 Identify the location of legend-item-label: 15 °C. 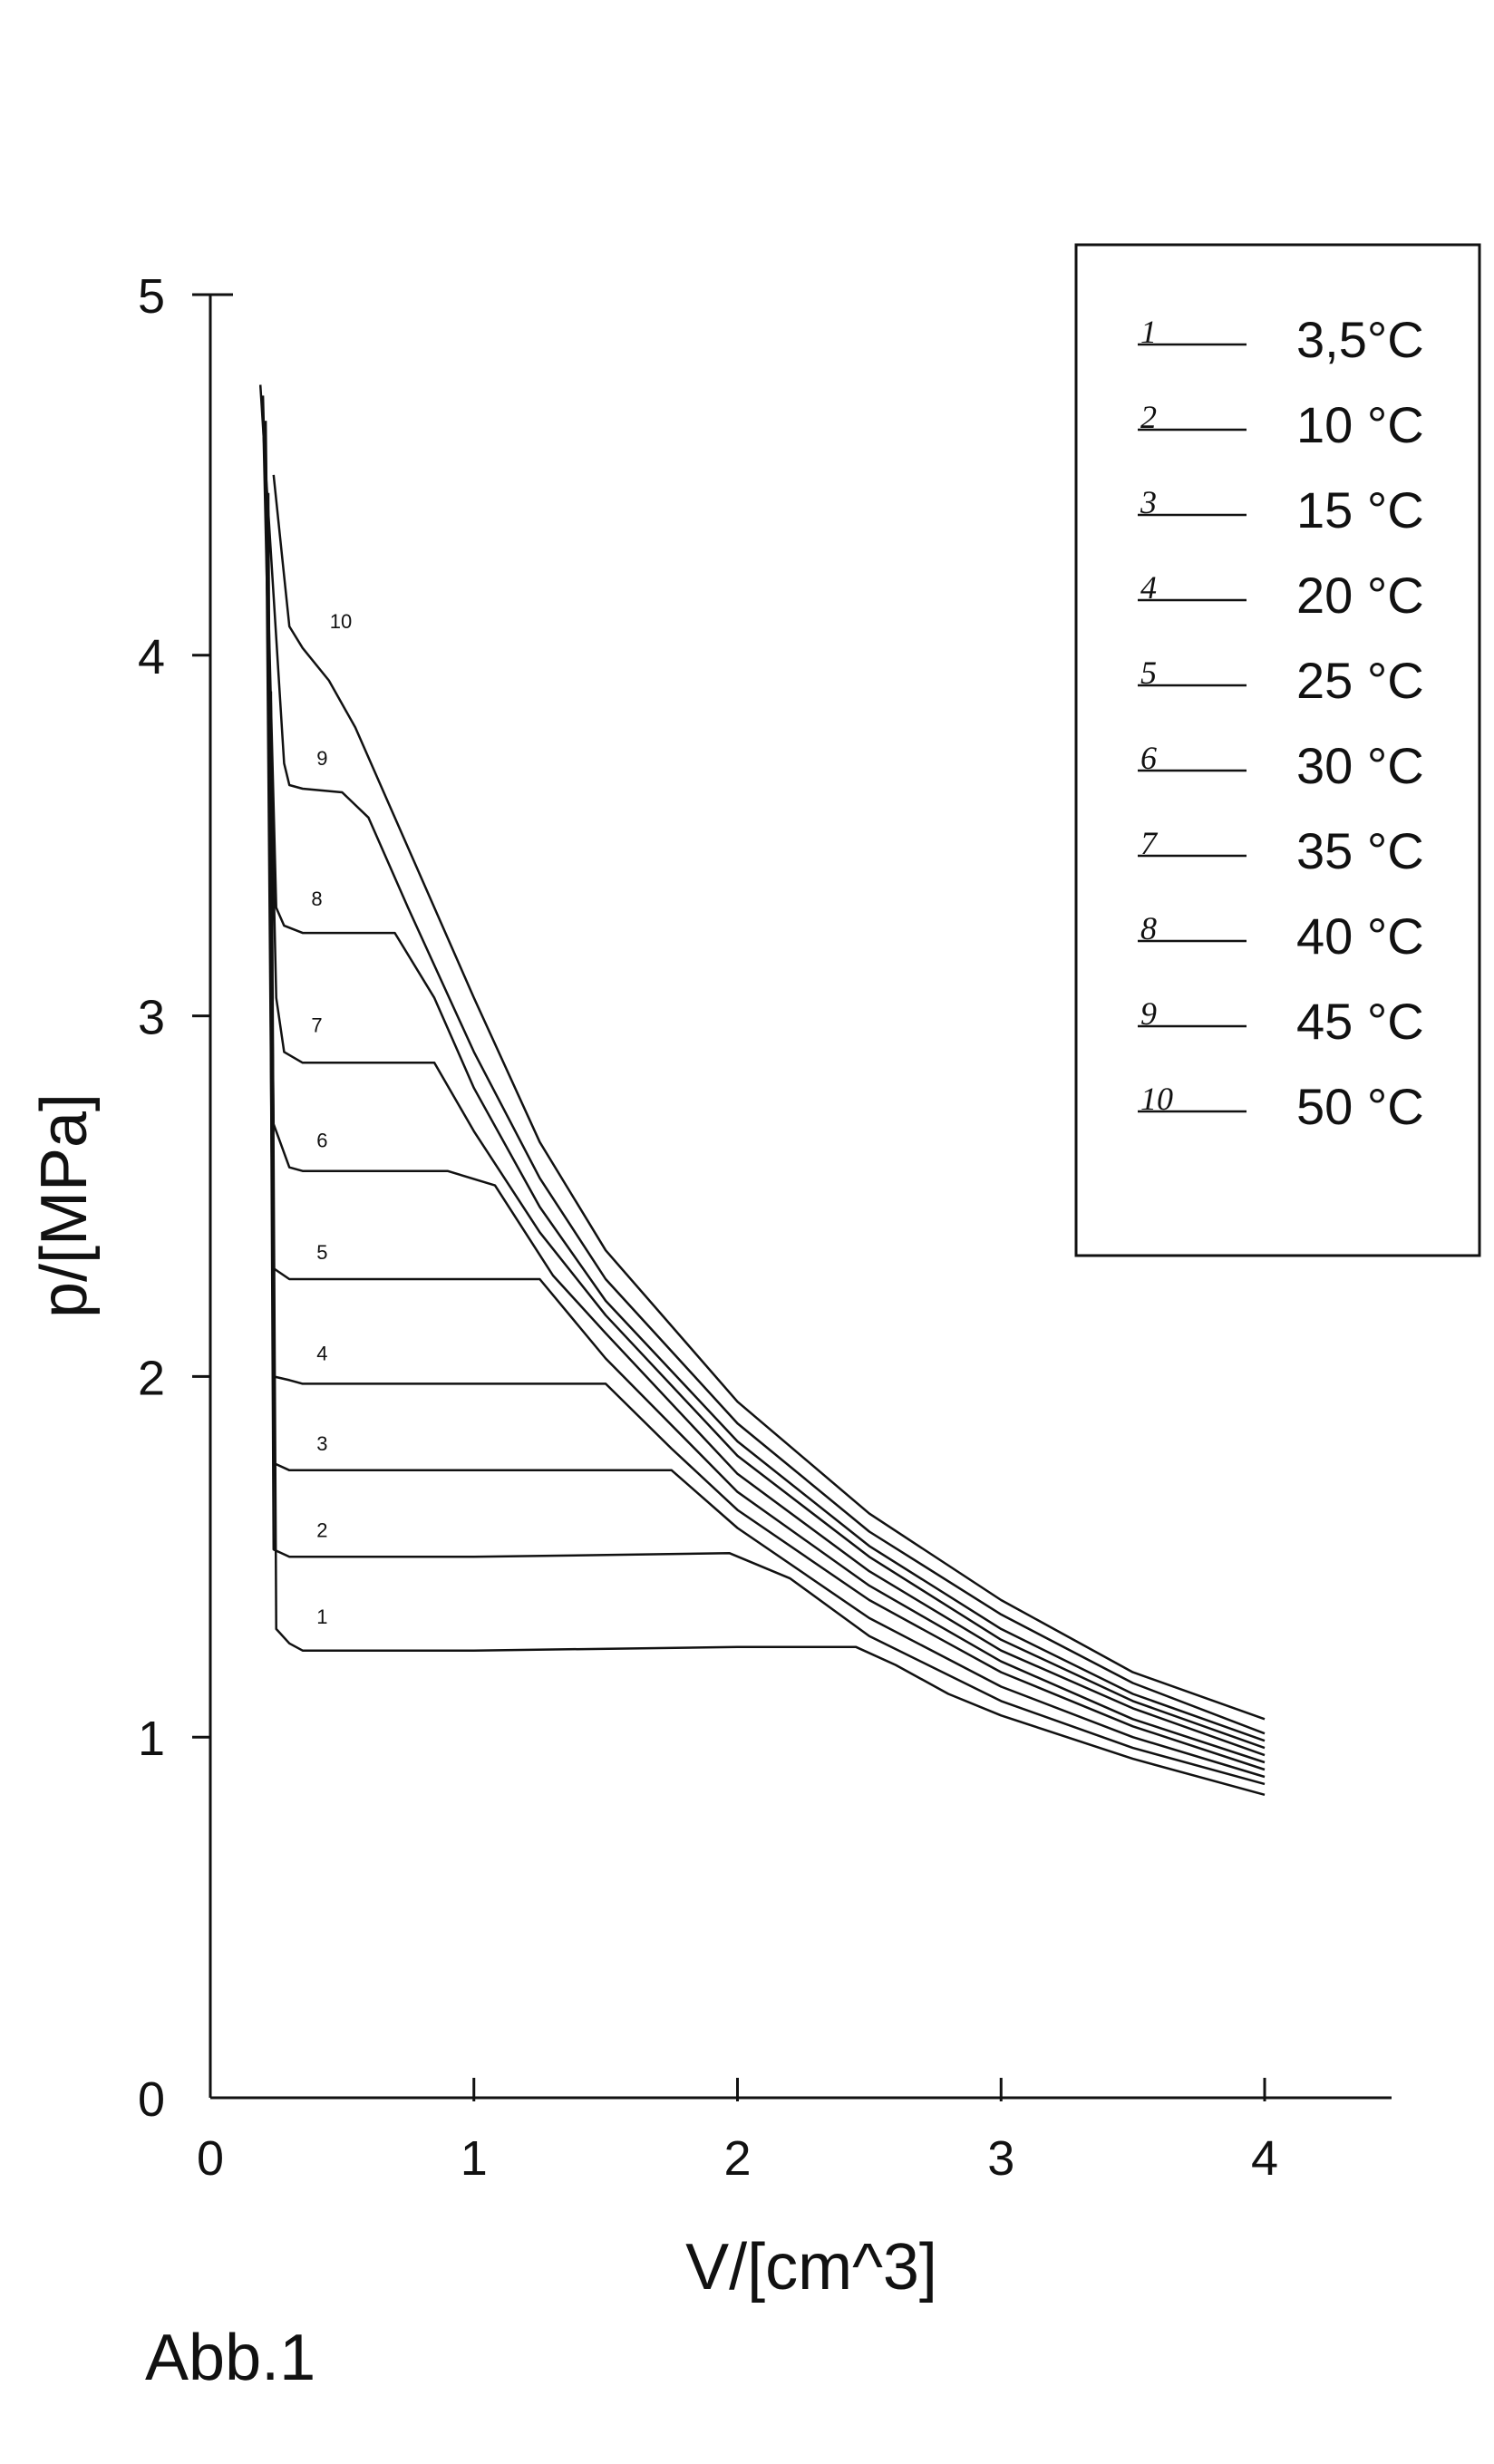
(1360, 509).